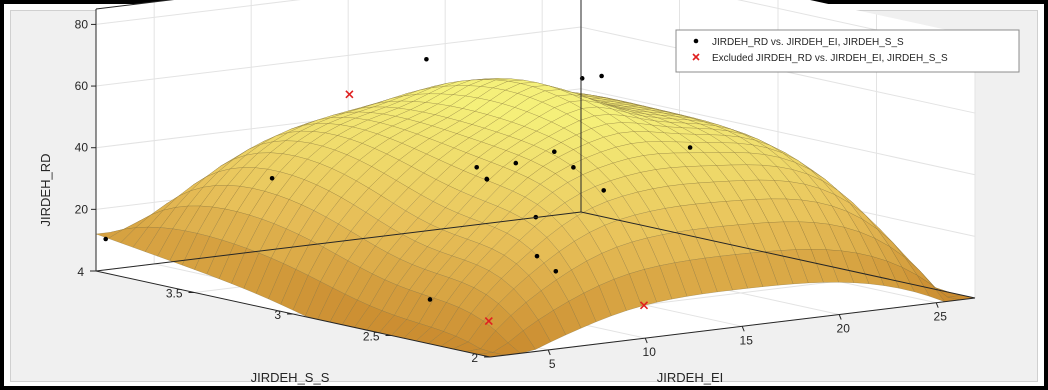 This screenshot has width=1048, height=390. Describe the element at coordinates (82, 209) in the screenshot. I see `z-tick-label: 20` at that location.